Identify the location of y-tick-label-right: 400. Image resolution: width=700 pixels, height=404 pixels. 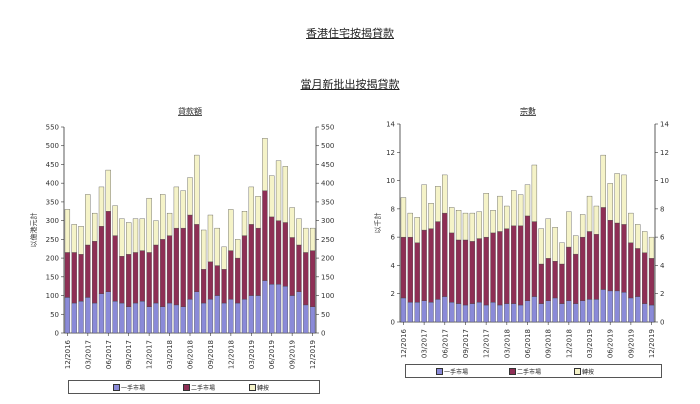
(327, 184).